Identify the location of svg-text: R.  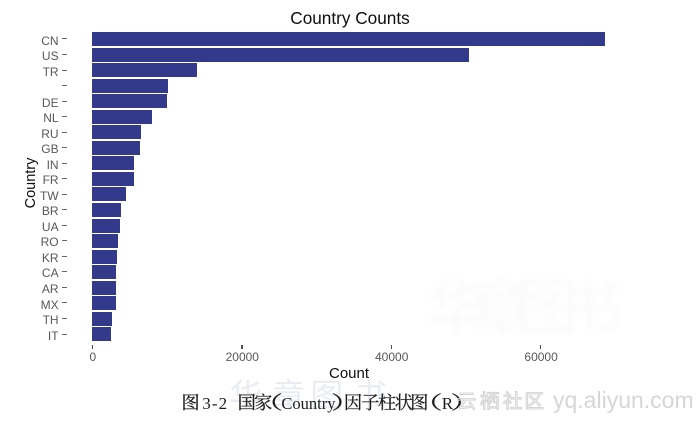
(448, 403).